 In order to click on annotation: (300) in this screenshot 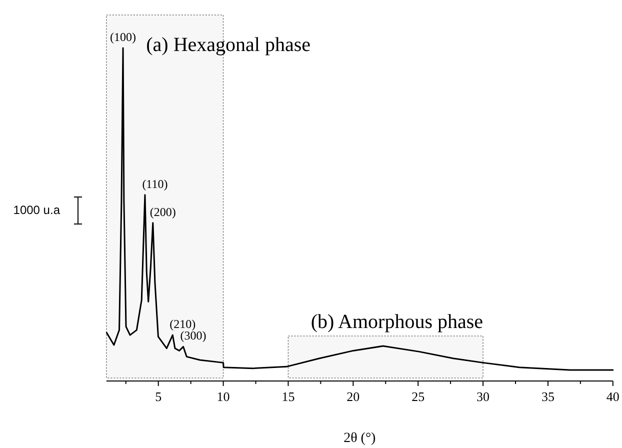, I will do `click(193, 335)`.